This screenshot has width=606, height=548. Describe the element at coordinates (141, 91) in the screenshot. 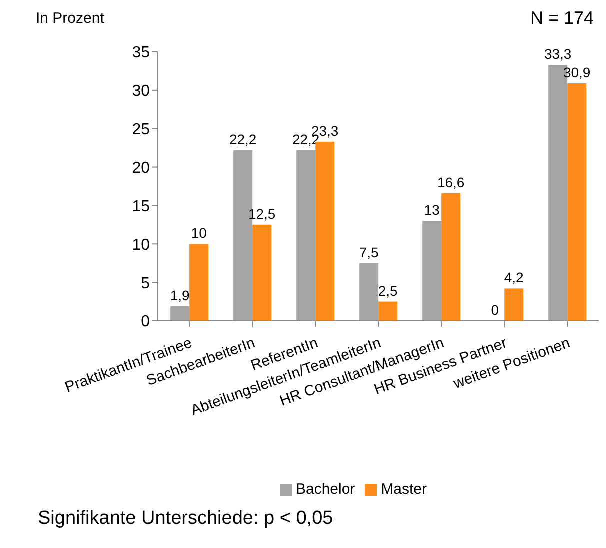

I see `y-tick-label: 30` at that location.